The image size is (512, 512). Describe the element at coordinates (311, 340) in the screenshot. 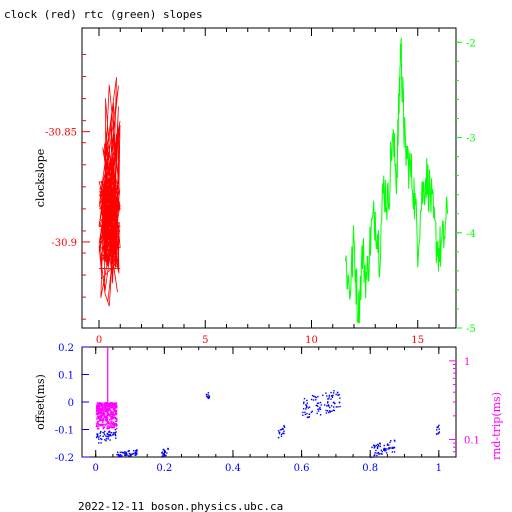

I see `x-tick-label: 10` at that location.